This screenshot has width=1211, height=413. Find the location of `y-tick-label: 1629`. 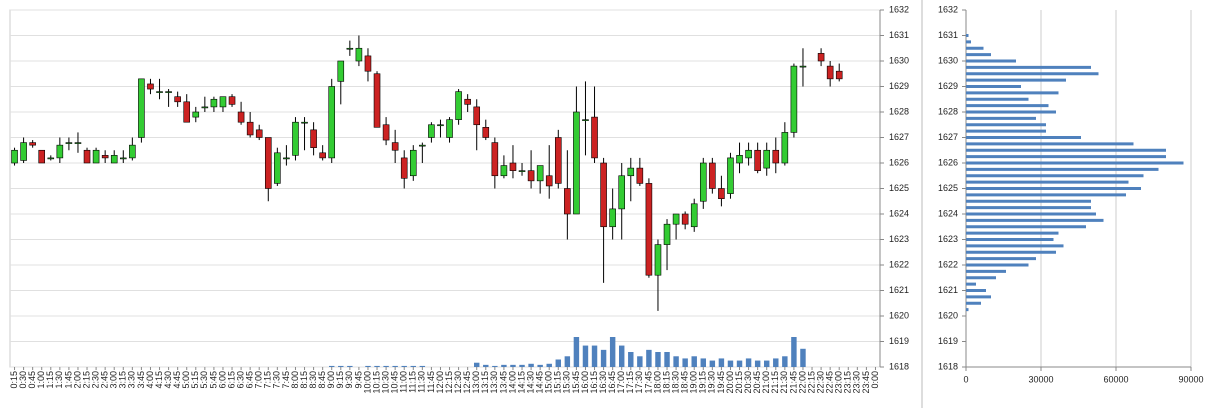

y-tick-label: 1629 is located at coordinates (948, 86).